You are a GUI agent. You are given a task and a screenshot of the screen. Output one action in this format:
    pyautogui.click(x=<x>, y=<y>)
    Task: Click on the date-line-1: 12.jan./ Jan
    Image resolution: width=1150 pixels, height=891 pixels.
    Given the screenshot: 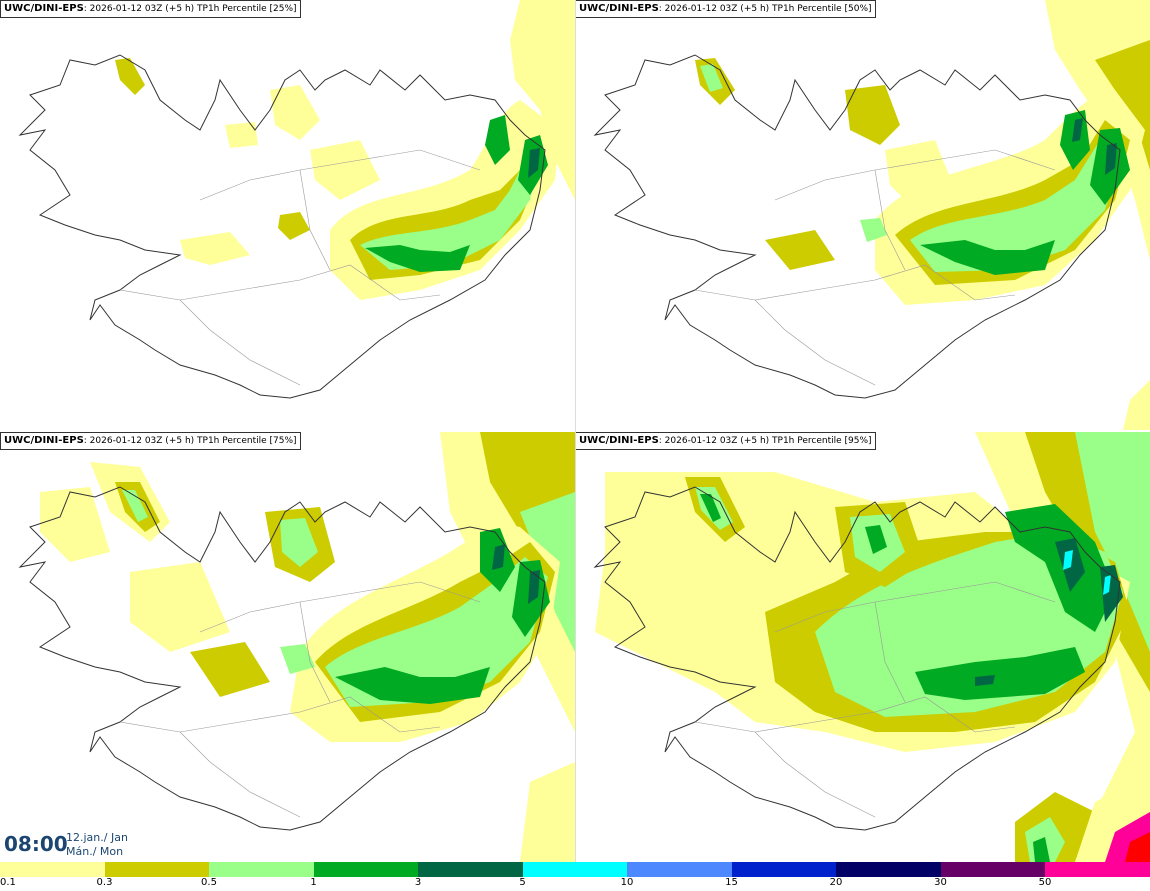 What is the action you would take?
    pyautogui.click(x=97, y=837)
    